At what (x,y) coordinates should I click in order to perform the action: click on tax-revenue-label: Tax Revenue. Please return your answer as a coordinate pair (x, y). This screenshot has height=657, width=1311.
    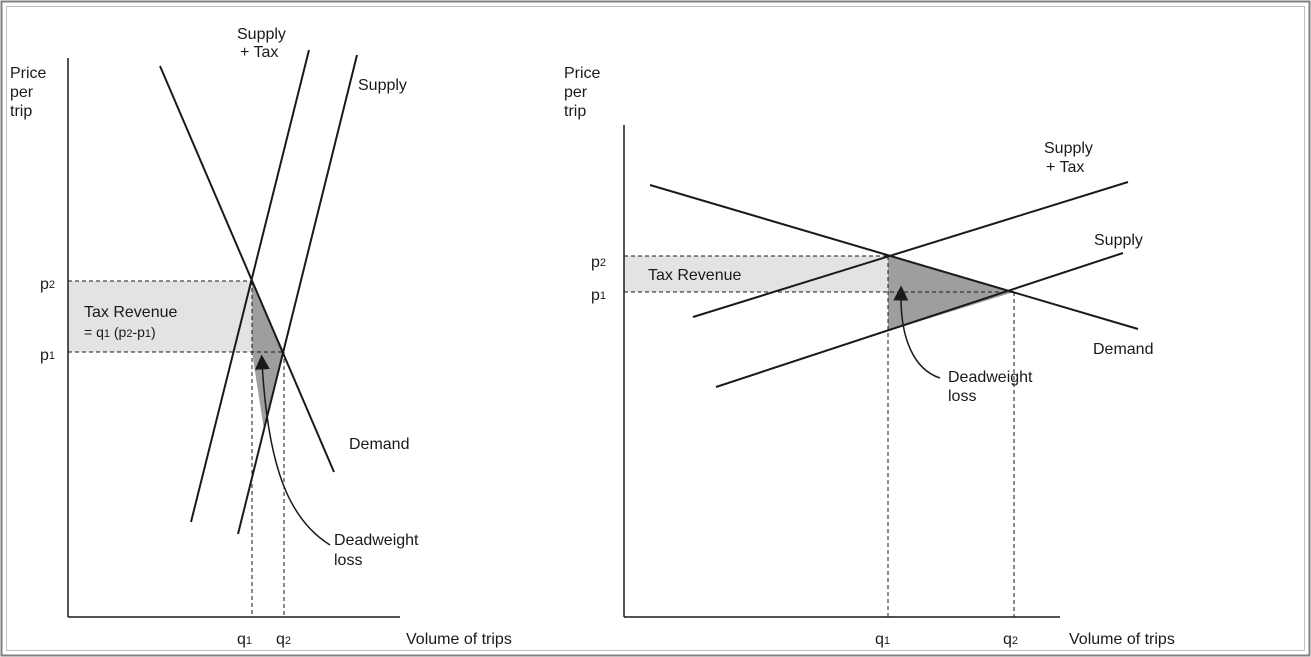
    Looking at the image, I should click on (694, 275).